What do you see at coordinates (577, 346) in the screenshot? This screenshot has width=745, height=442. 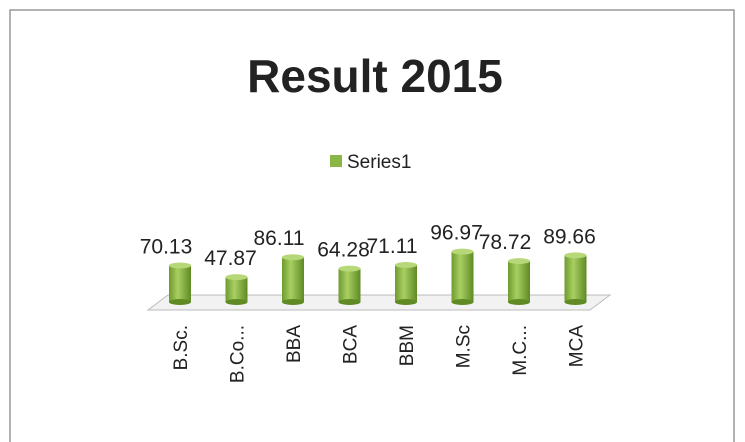 I see `x-tick-label: MCA` at bounding box center [577, 346].